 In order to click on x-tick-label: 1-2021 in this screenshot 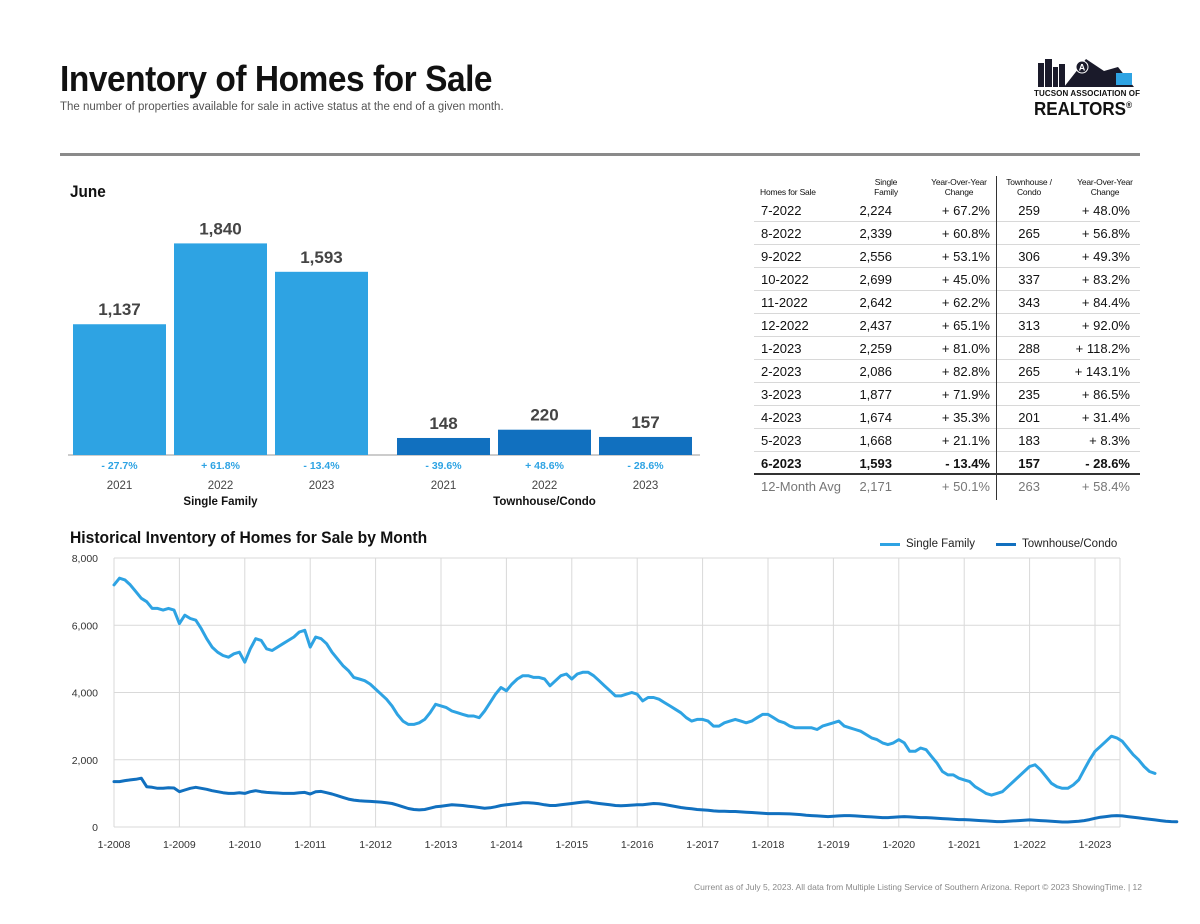, I will do `click(964, 845)`.